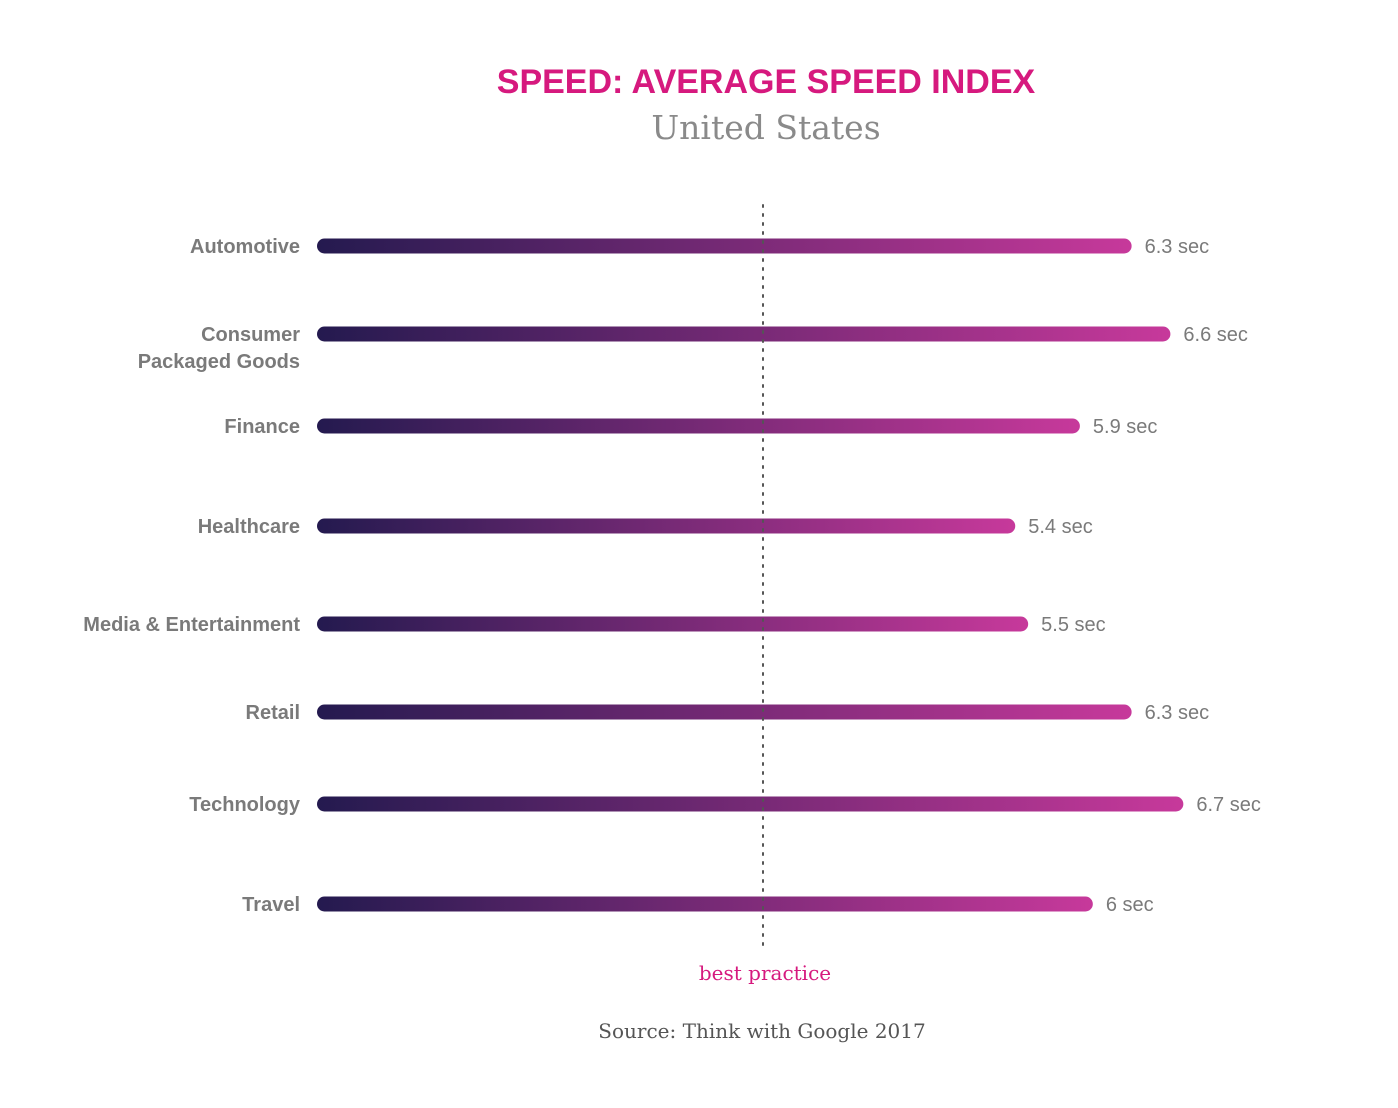  What do you see at coordinates (765, 973) in the screenshot?
I see `best-practice-label: best practice` at bounding box center [765, 973].